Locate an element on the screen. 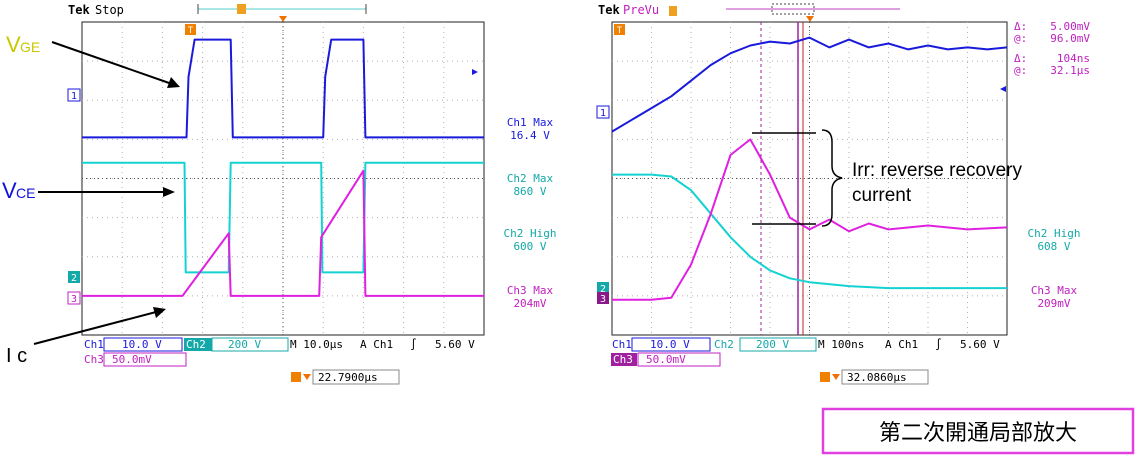  left-trigger-pos-box is located at coordinates (356, 377).